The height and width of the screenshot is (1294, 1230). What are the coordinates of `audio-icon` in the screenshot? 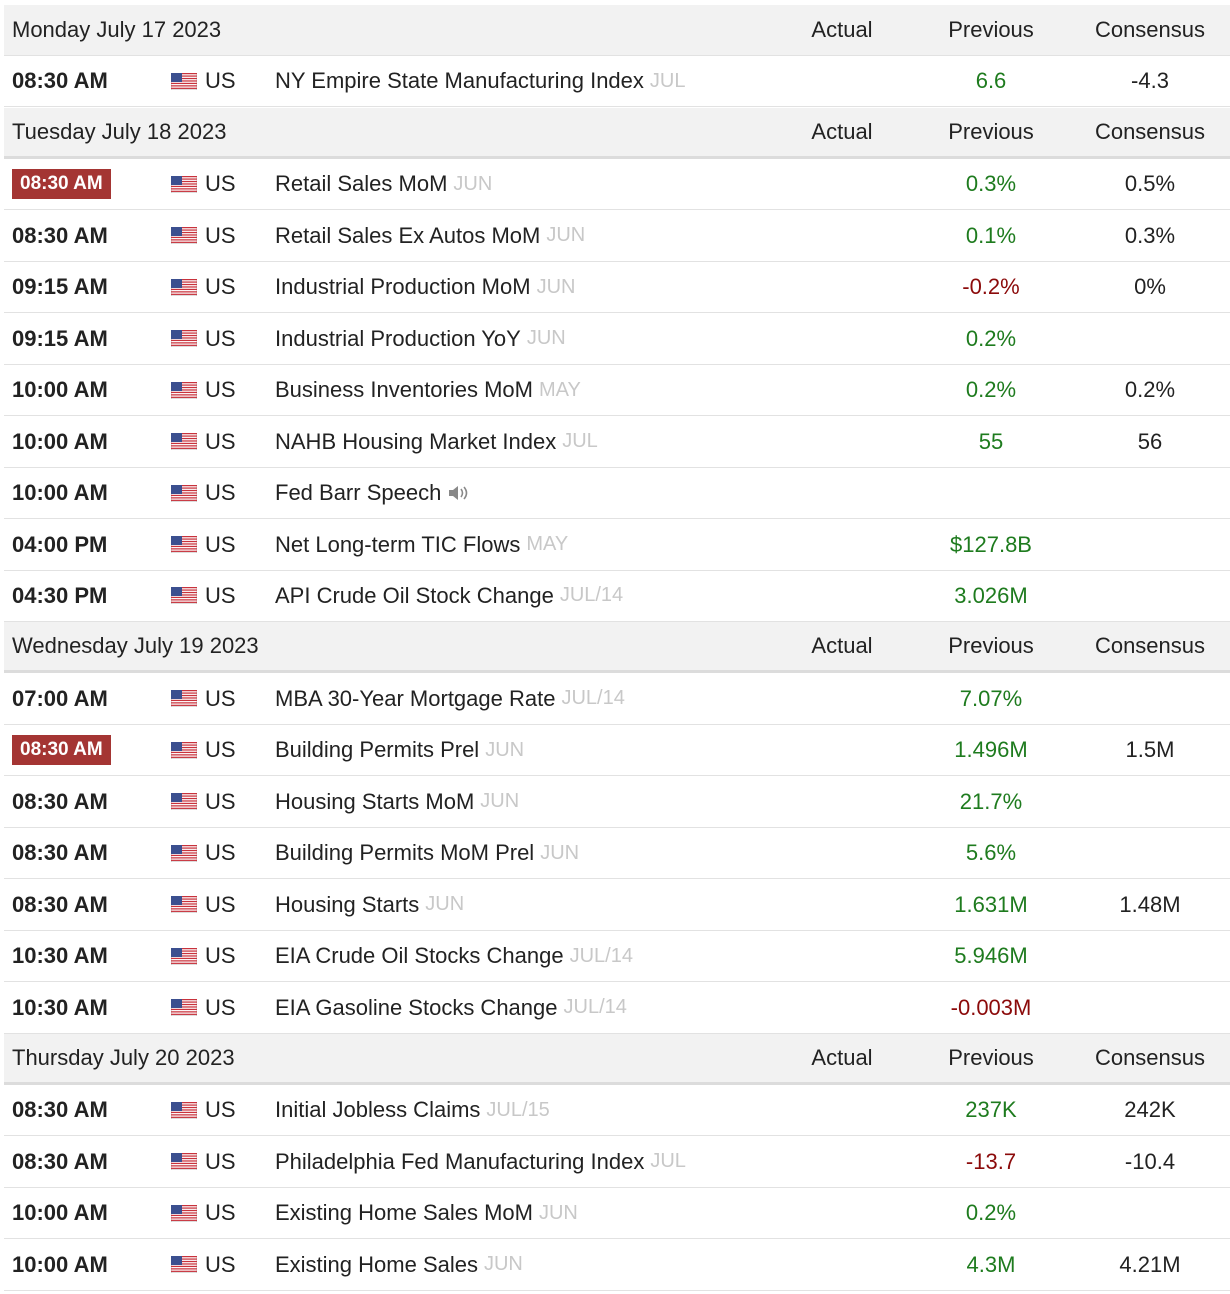 It's located at (460, 493).